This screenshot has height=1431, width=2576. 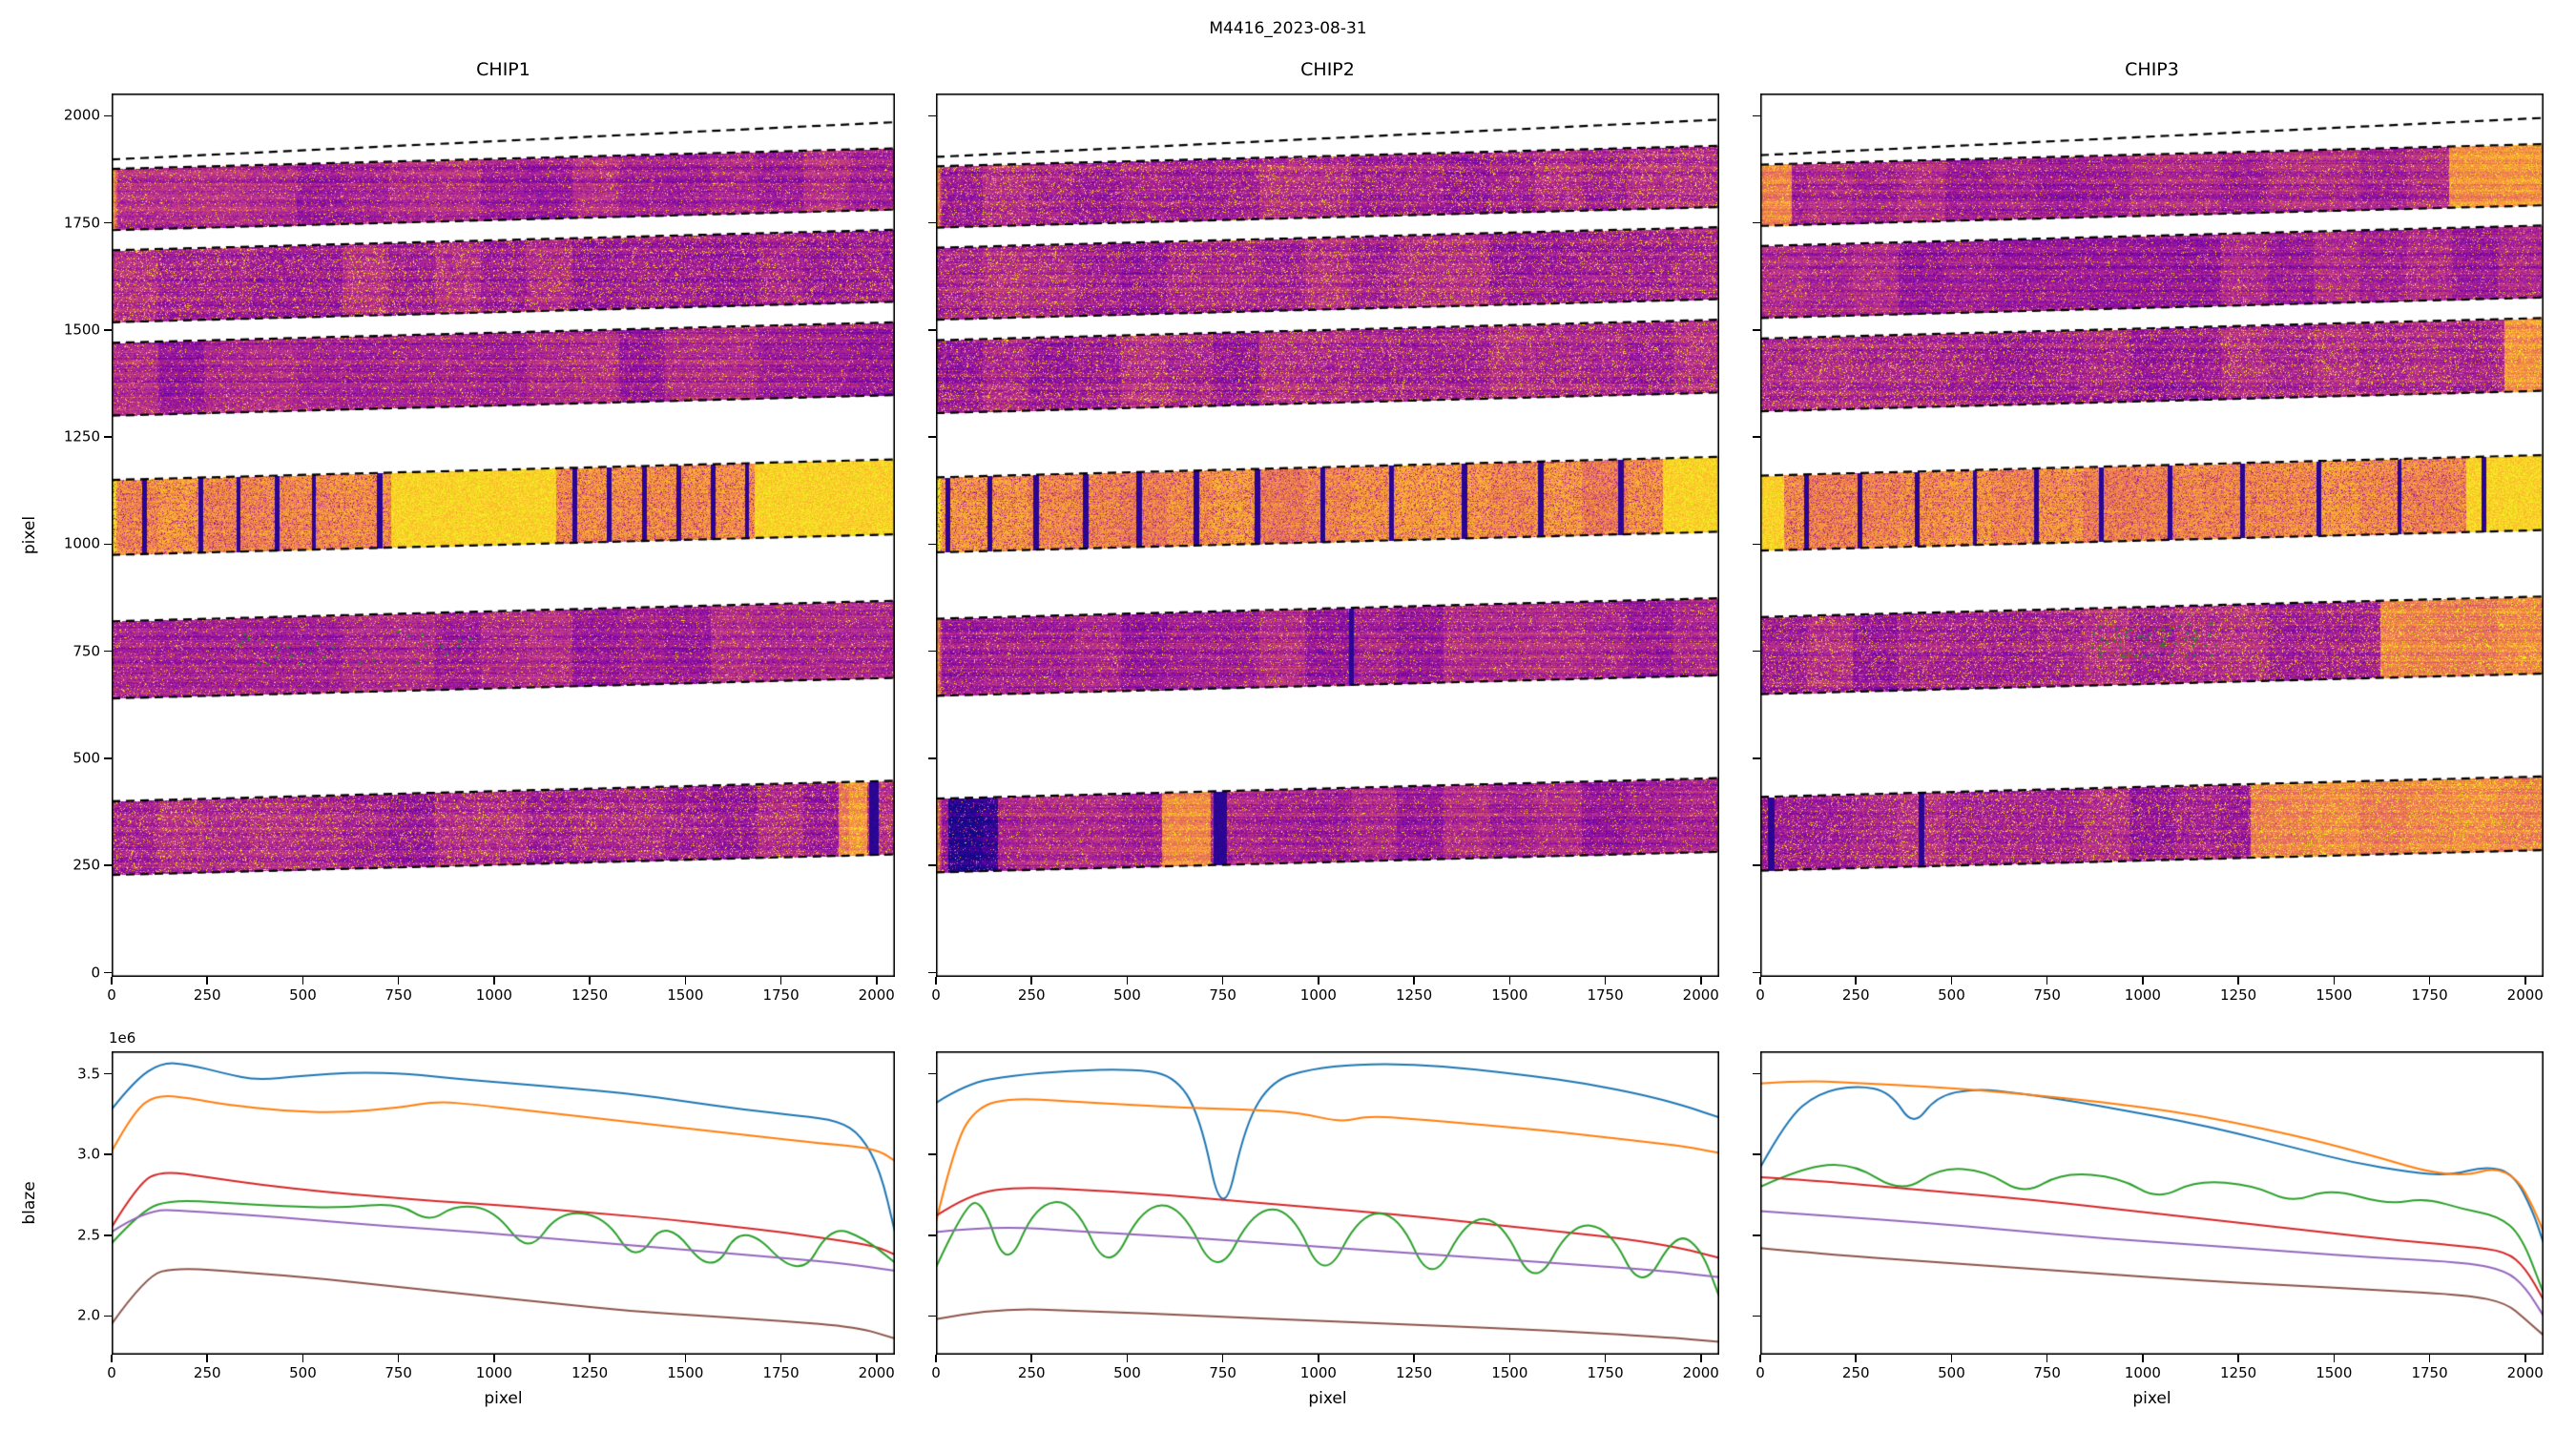 I want to click on chip1-blaze-panel-canvas, so click(x=503, y=1203).